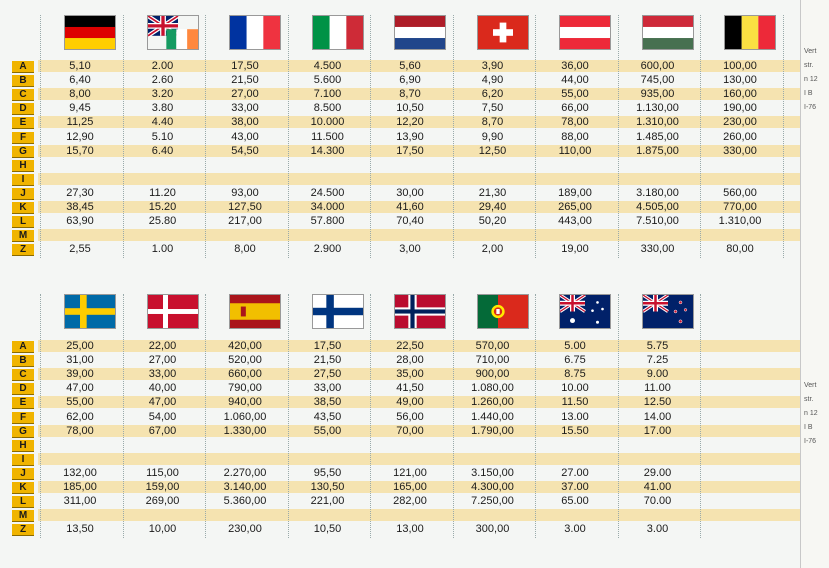 The height and width of the screenshot is (568, 829). What do you see at coordinates (492, 346) in the screenshot?
I see `price-cell: 570,00` at bounding box center [492, 346].